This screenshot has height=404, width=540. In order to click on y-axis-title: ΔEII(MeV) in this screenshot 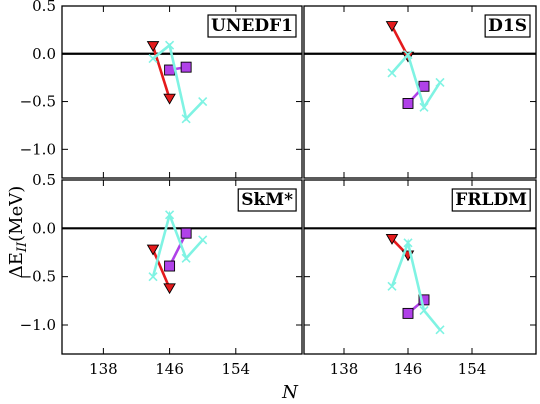, I will do `click(18, 232)`.